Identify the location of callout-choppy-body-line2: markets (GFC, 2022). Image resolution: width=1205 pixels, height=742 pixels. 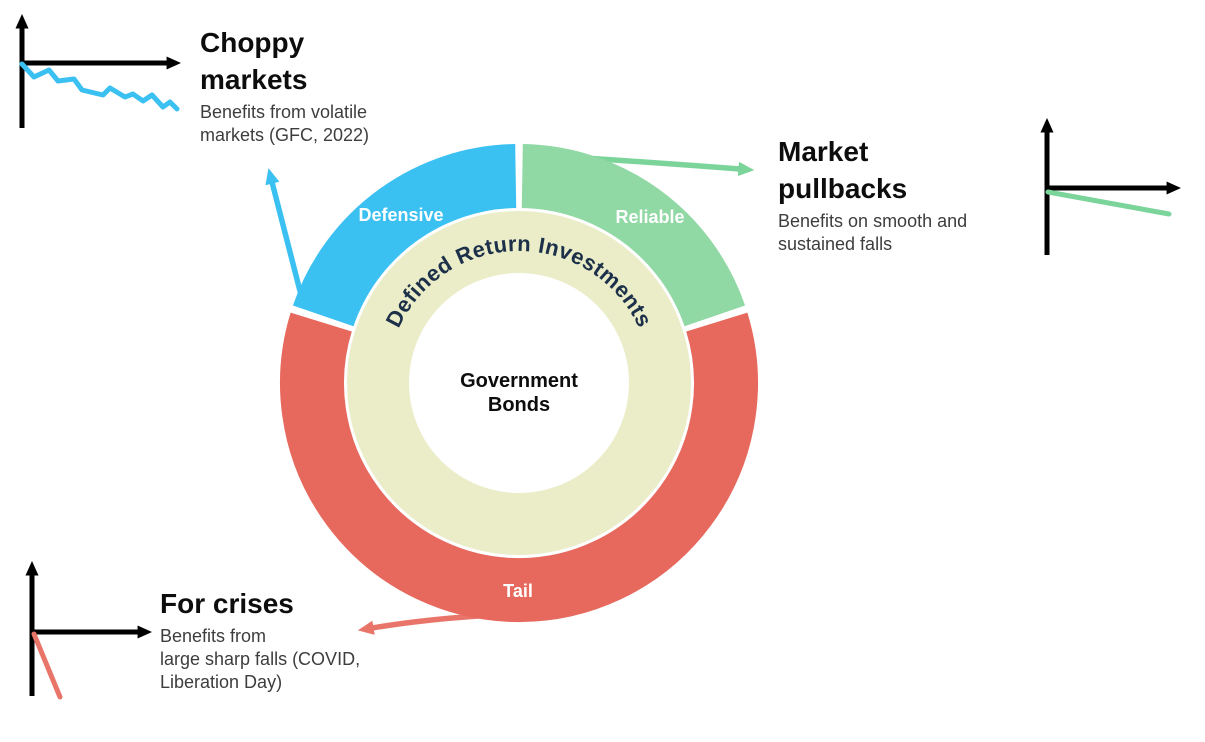
(285, 135).